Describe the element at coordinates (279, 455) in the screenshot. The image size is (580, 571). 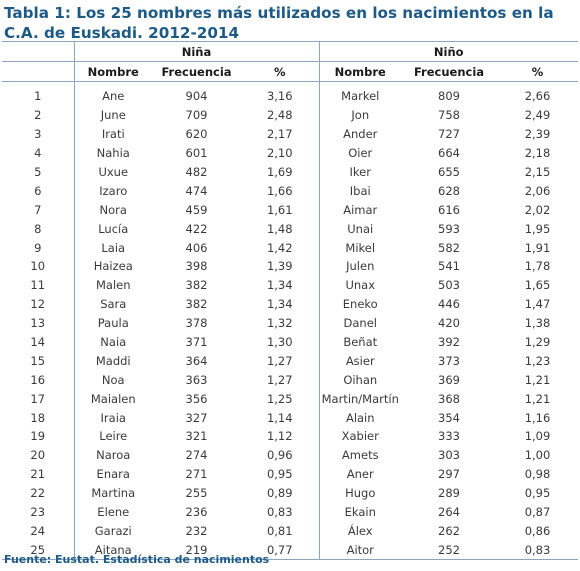
I see `nina-pct-cell: 0,96` at that location.